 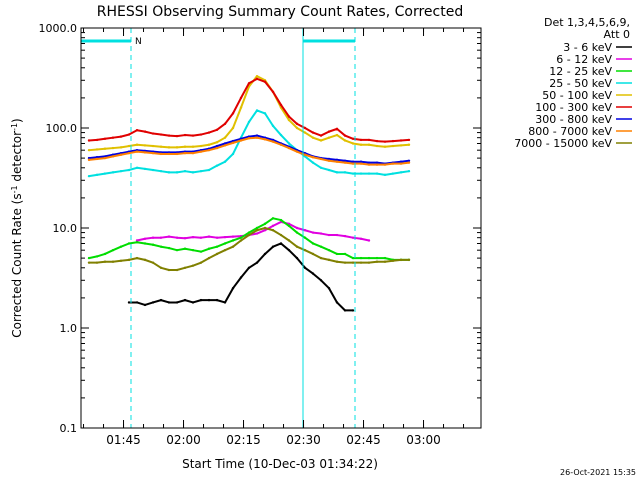 I want to click on legend-label: 6 - 12 keV, so click(x=584, y=59).